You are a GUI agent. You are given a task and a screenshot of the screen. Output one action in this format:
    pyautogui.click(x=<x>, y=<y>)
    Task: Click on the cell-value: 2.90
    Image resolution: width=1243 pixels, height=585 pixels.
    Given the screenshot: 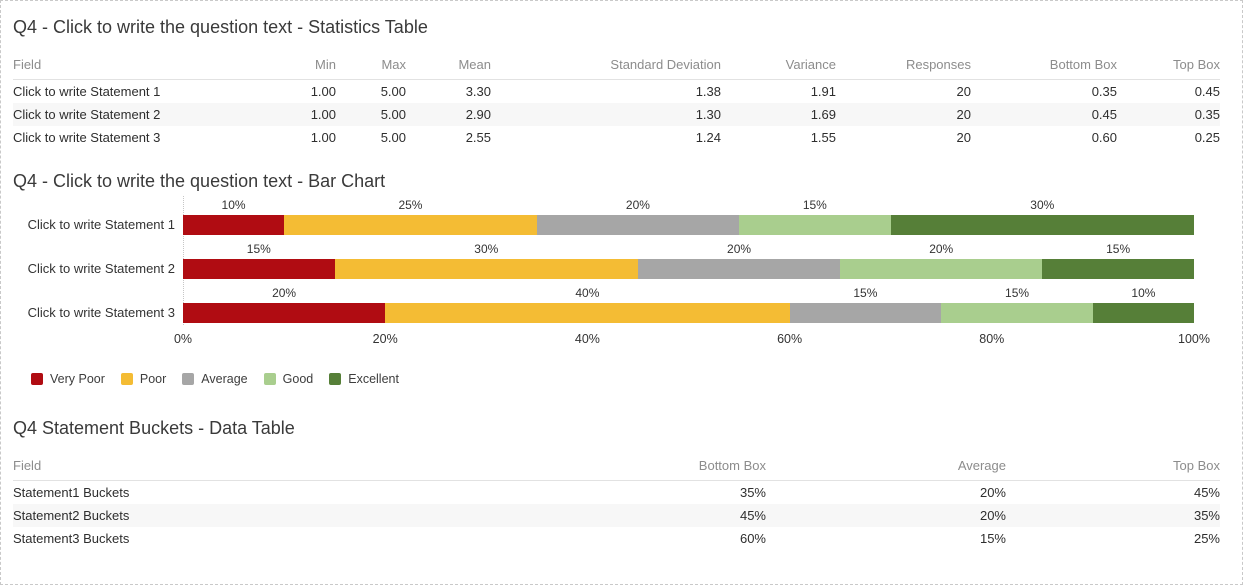 What is the action you would take?
    pyautogui.click(x=478, y=114)
    